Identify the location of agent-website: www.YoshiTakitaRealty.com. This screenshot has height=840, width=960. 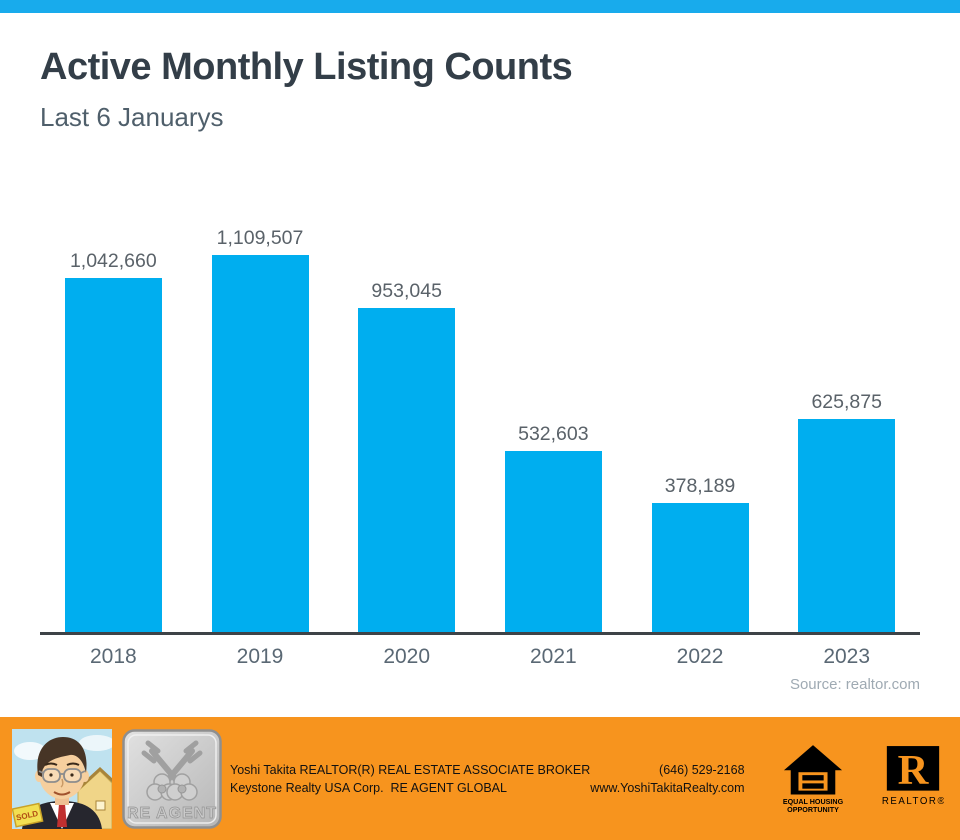
(667, 787).